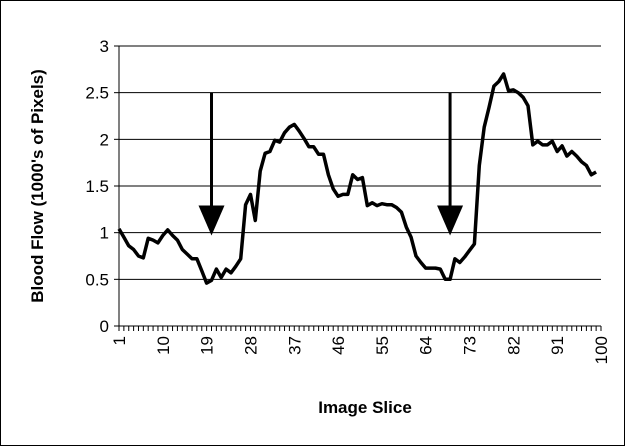  What do you see at coordinates (97, 279) in the screenshot?
I see `y-tick-label: 0.5` at bounding box center [97, 279].